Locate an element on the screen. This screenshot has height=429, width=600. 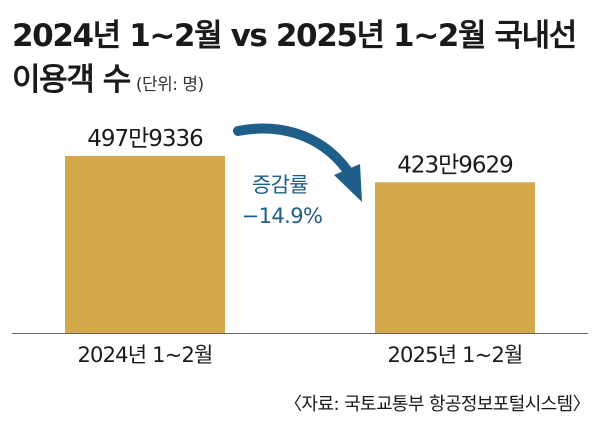
change-rate-label: 증감률 is located at coordinates (280, 185).